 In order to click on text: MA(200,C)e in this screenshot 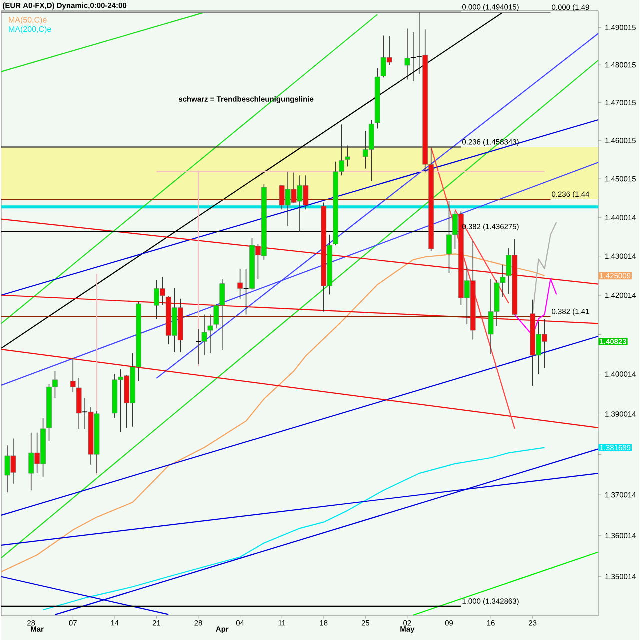, I will do `click(30, 30)`.